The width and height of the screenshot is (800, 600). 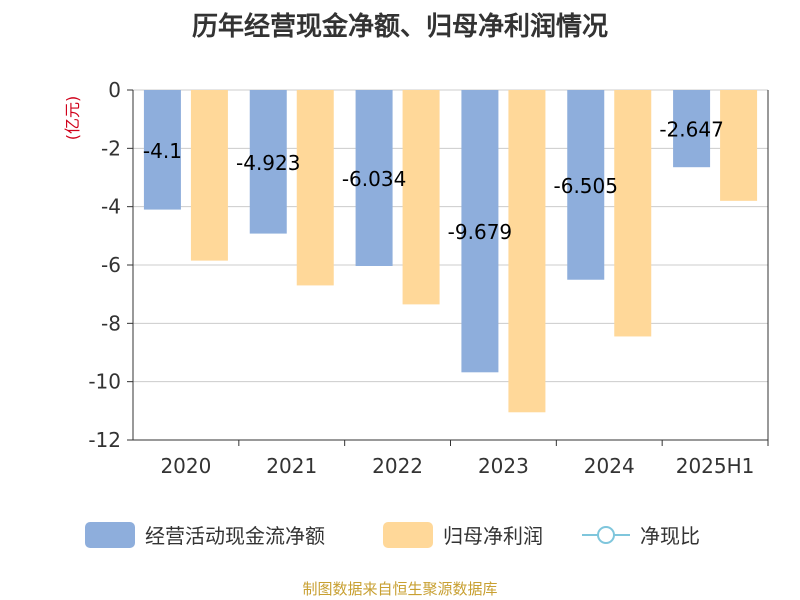 I want to click on y-axis-label: (亿元), so click(x=72, y=118).